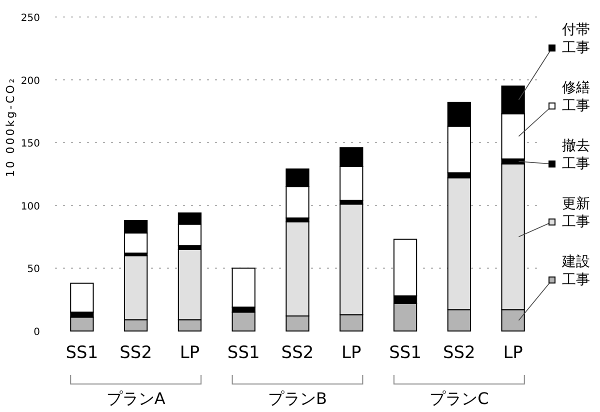 Image resolution: width=600 pixels, height=412 pixels. I want to click on ytick: 100, so click(30, 206).